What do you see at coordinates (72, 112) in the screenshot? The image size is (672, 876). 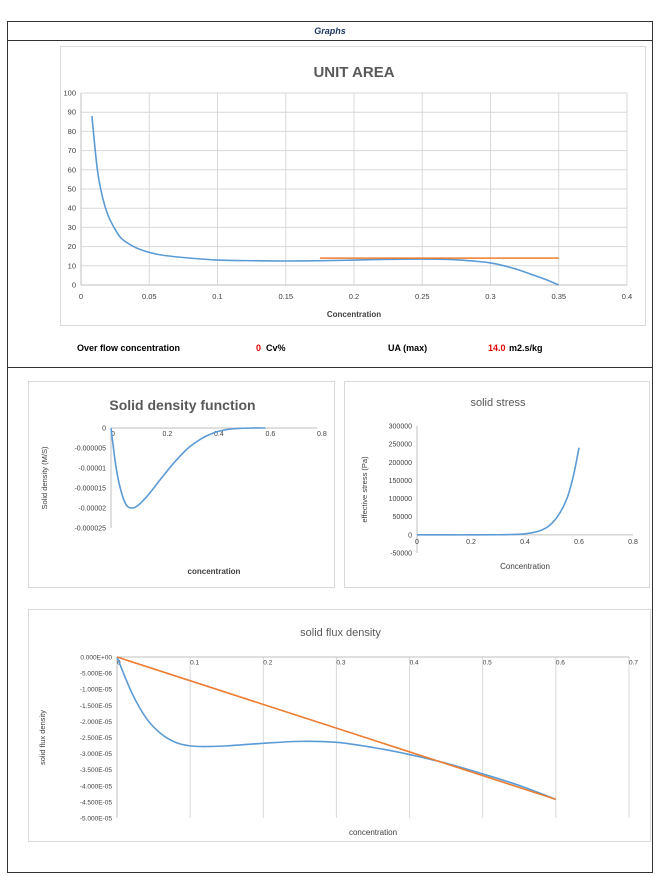 I see `y-tick-label: 90` at bounding box center [72, 112].